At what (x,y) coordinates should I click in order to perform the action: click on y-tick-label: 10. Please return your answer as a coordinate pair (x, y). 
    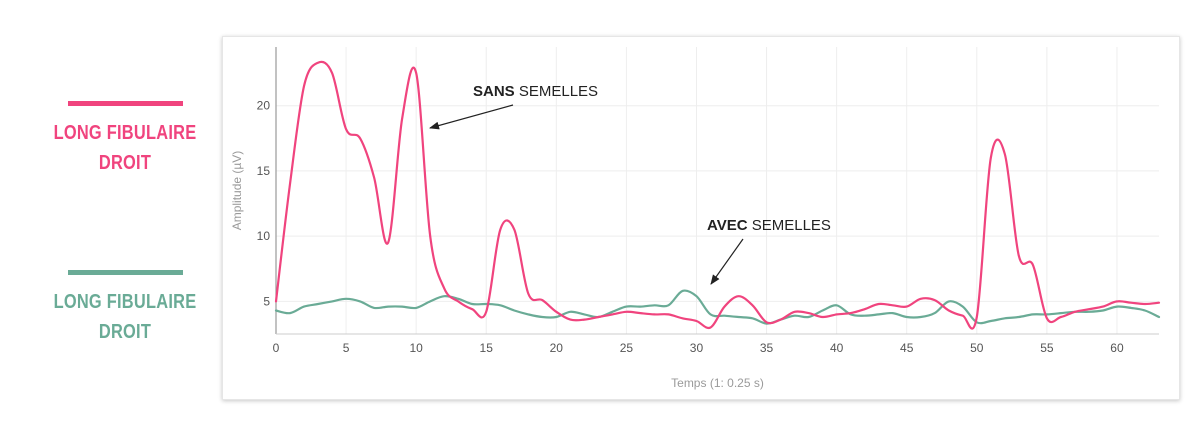
    Looking at the image, I should click on (264, 236).